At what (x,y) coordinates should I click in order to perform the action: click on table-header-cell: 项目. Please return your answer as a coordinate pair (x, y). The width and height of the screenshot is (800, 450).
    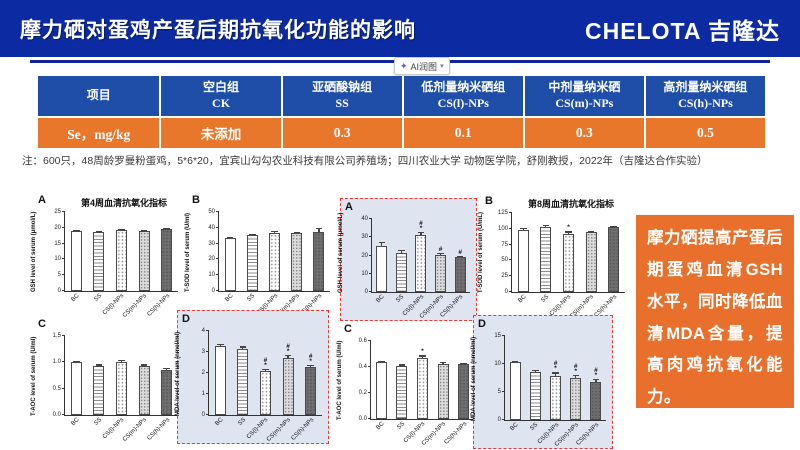
    Looking at the image, I should click on (99, 96).